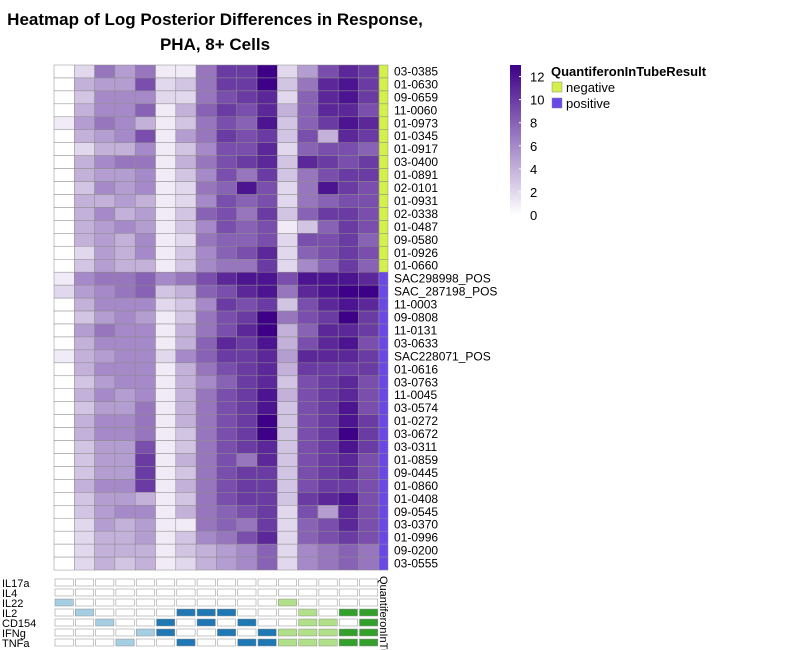  I want to click on row-label: 09-0580, so click(416, 240).